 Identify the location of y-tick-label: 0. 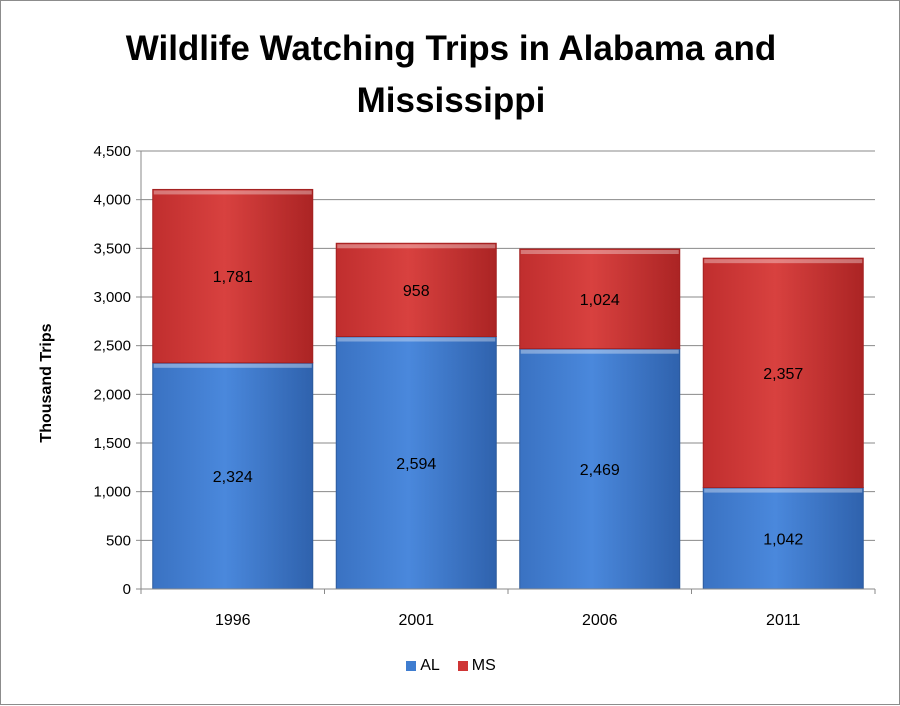
(127, 589).